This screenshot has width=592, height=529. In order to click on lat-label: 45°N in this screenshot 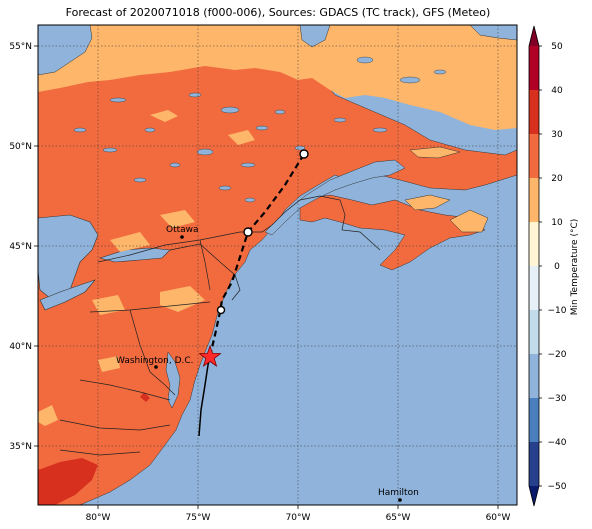, I will do `click(20, 247)`.